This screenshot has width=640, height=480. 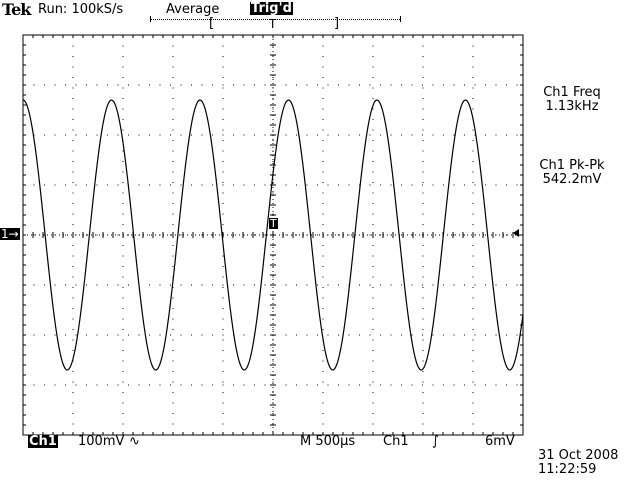 I want to click on ch1-pkpk-label: Ch1 Pk-Pk, so click(x=572, y=165).